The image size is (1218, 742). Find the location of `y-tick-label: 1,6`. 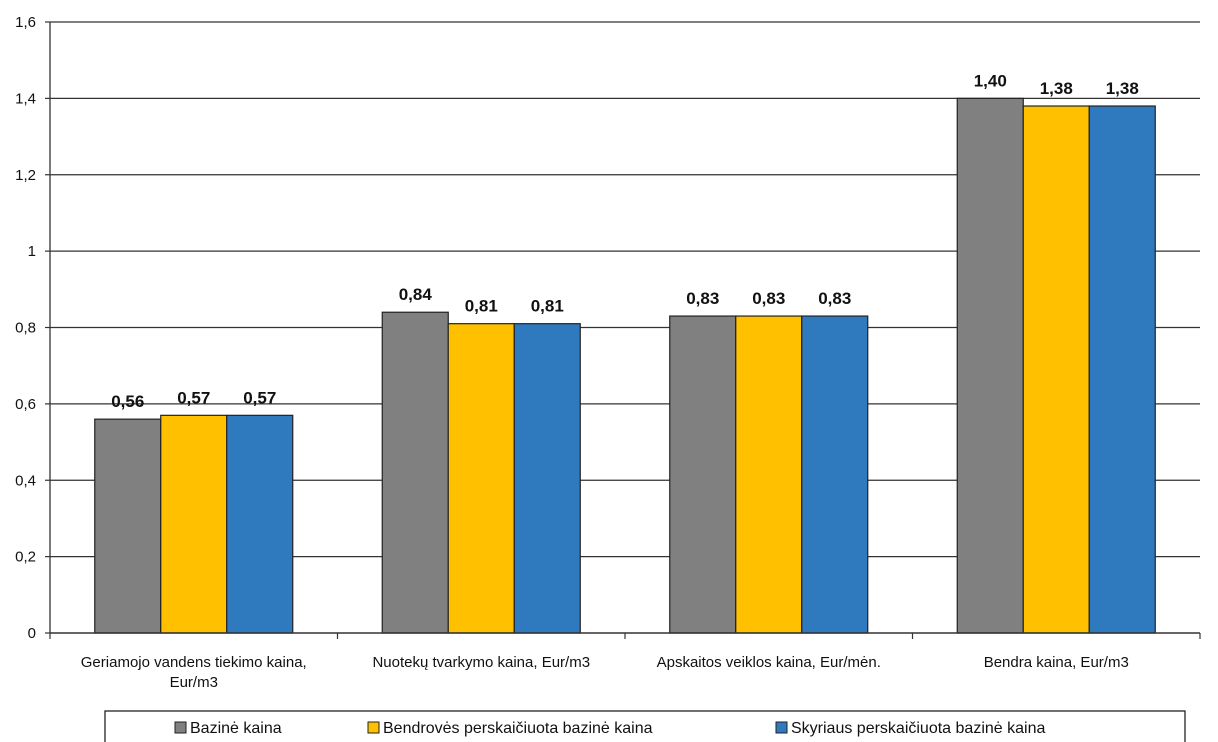

y-tick-label: 1,6 is located at coordinates (25, 22).